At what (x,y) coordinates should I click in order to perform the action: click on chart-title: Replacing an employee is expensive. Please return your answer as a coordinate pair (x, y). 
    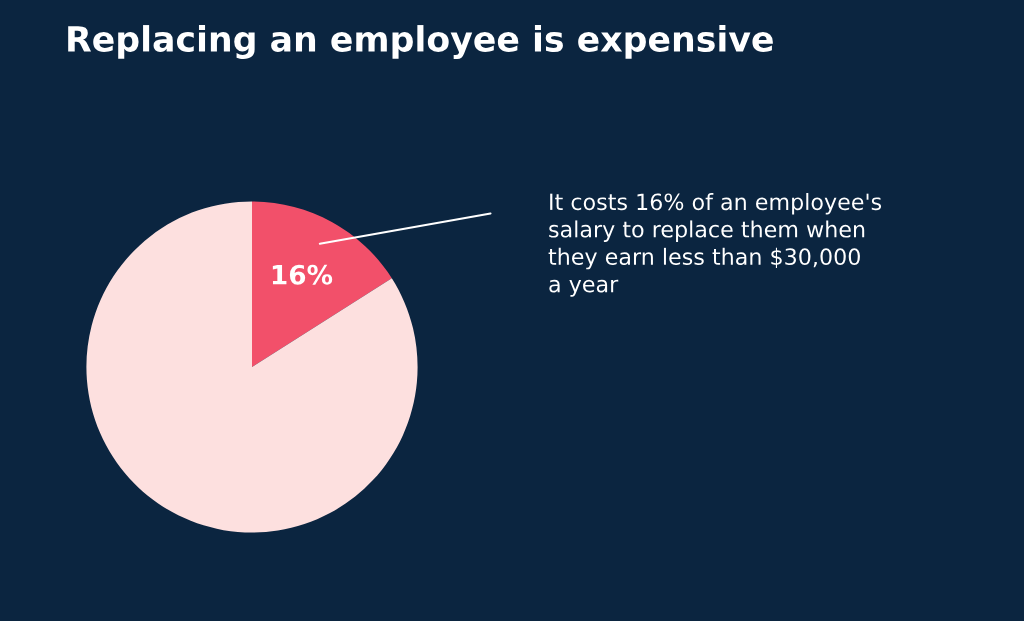
    Looking at the image, I should click on (420, 42).